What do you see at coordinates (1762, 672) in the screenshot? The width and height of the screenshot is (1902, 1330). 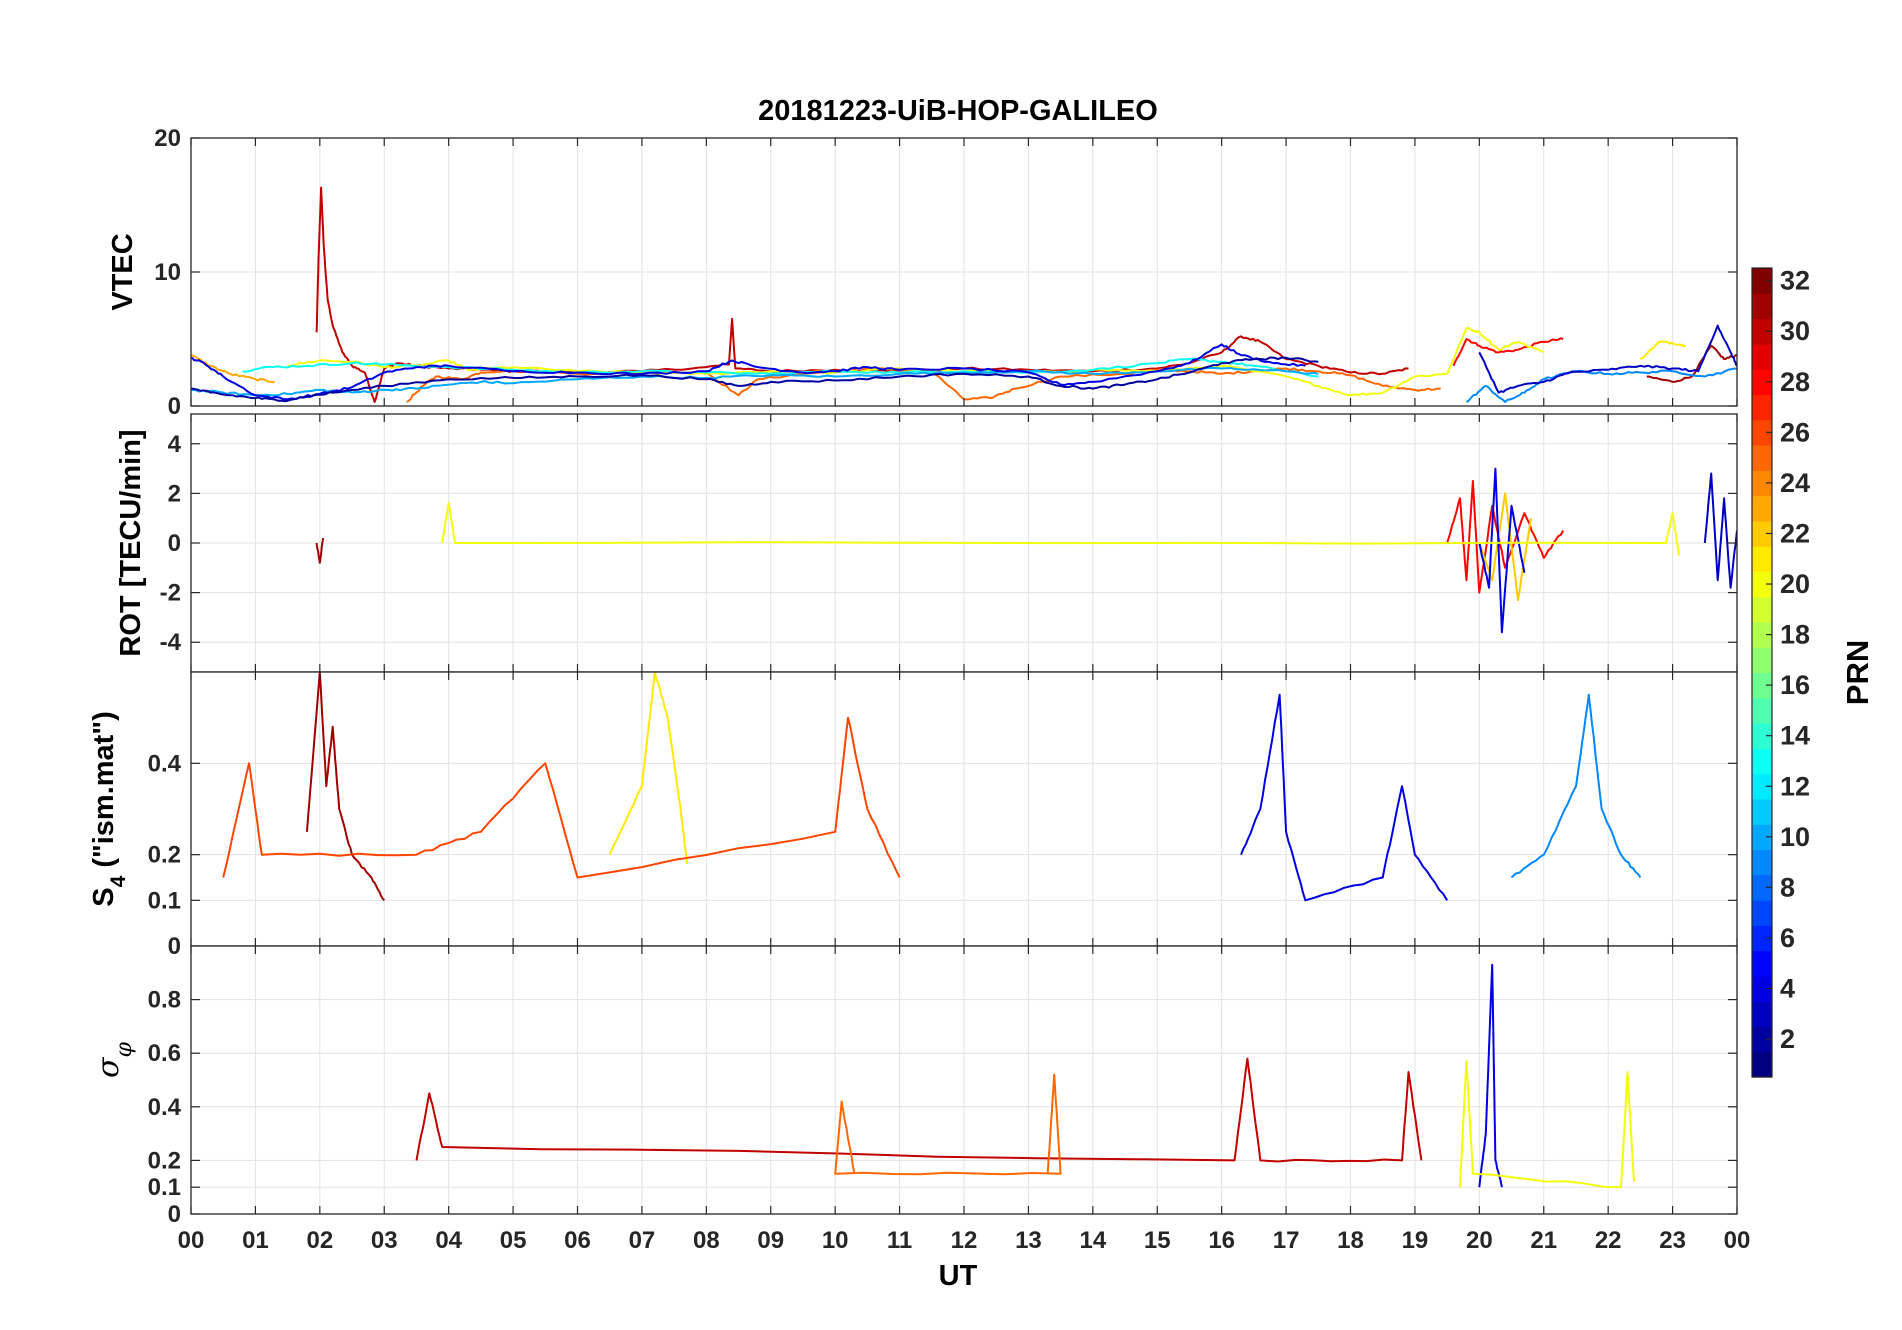 I see `colorbar-frame` at bounding box center [1762, 672].